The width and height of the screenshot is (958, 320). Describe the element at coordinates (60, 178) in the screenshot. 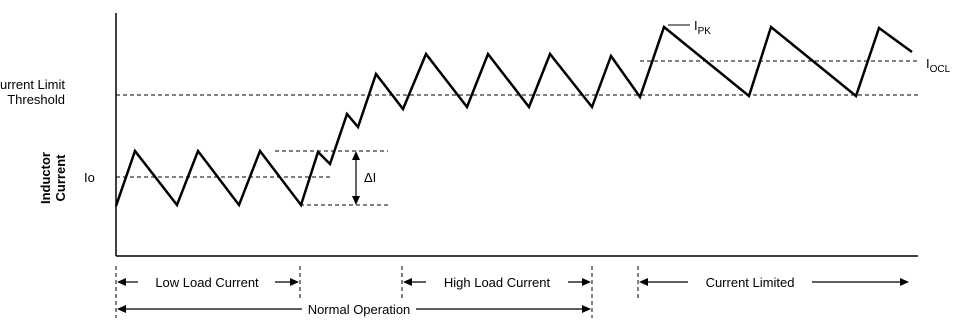

I see `y-axis-label-line2: Current` at that location.